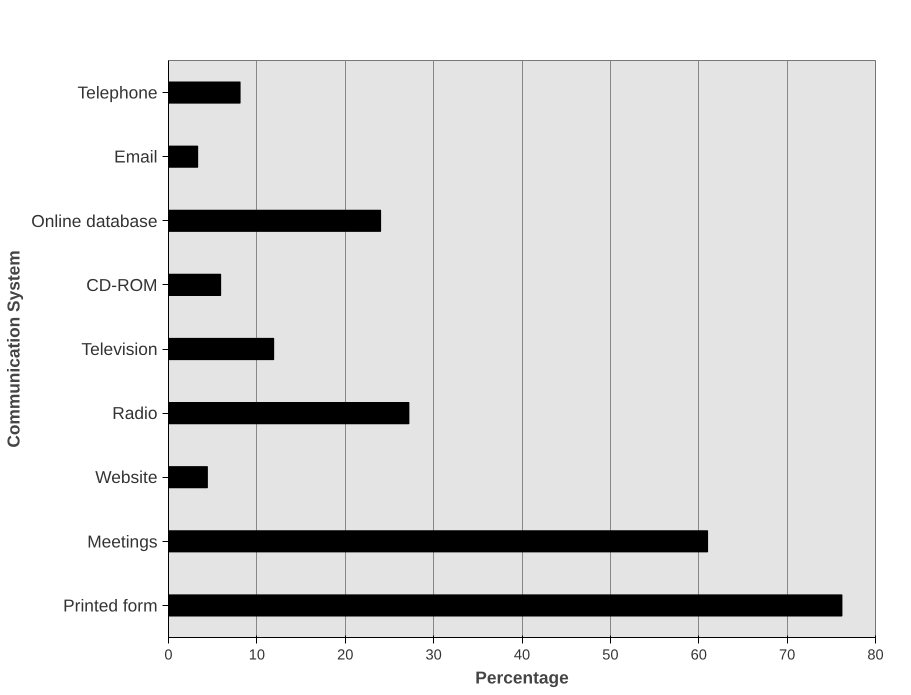 This screenshot has width=911, height=695. What do you see at coordinates (126, 477) in the screenshot?
I see `y-tick-label: Website` at bounding box center [126, 477].